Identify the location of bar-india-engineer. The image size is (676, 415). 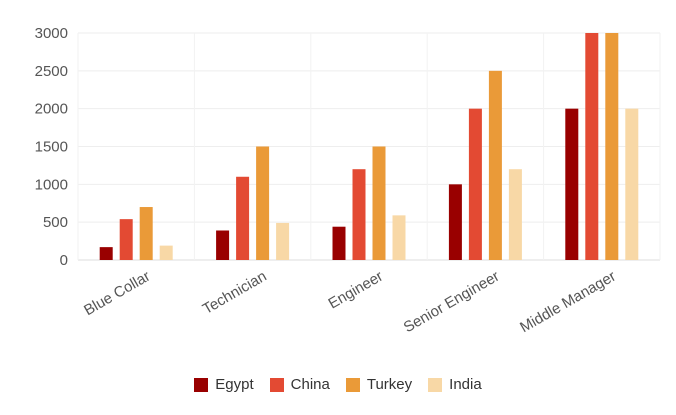
(399, 237).